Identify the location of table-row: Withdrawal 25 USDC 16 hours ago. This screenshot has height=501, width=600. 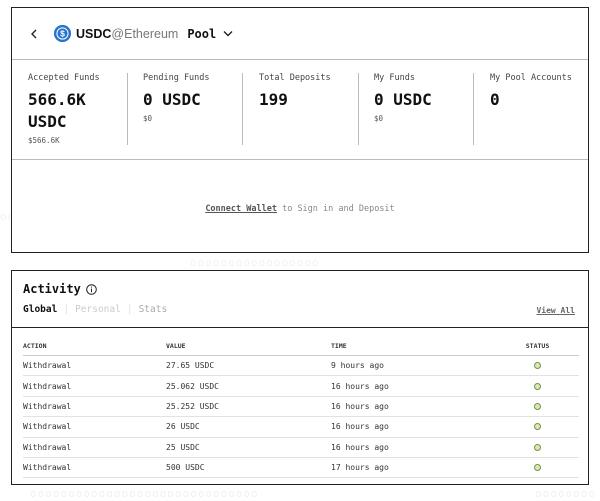
(301, 448).